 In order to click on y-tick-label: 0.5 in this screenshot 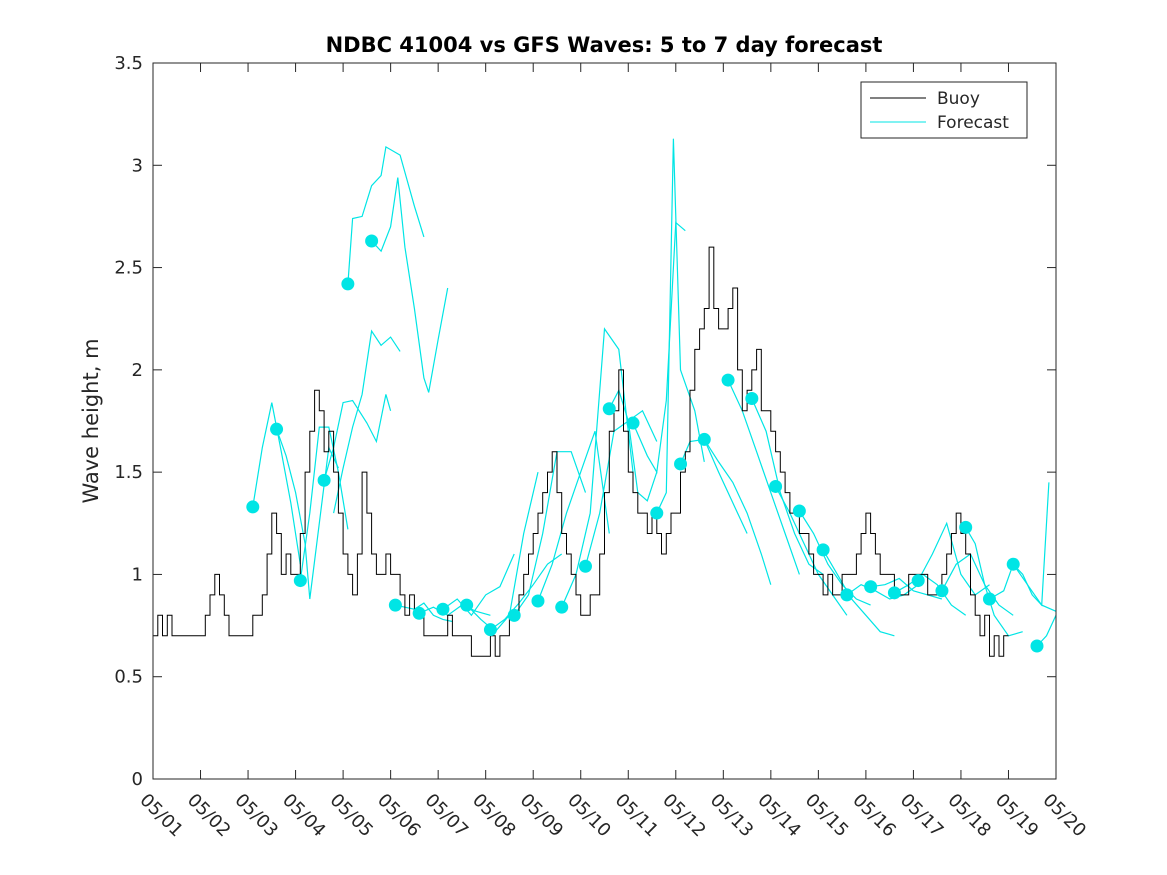, I will do `click(128, 677)`.